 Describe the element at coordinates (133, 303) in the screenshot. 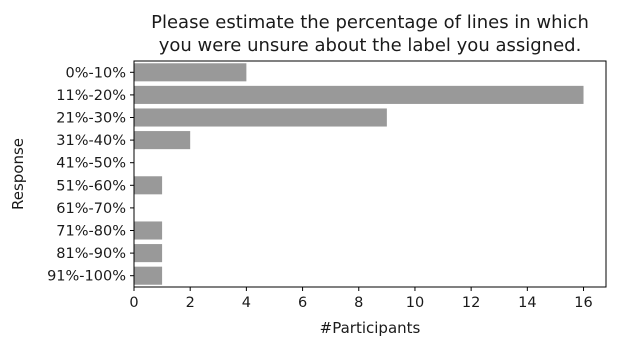

I see `x-tick-label-0: 0` at that location.